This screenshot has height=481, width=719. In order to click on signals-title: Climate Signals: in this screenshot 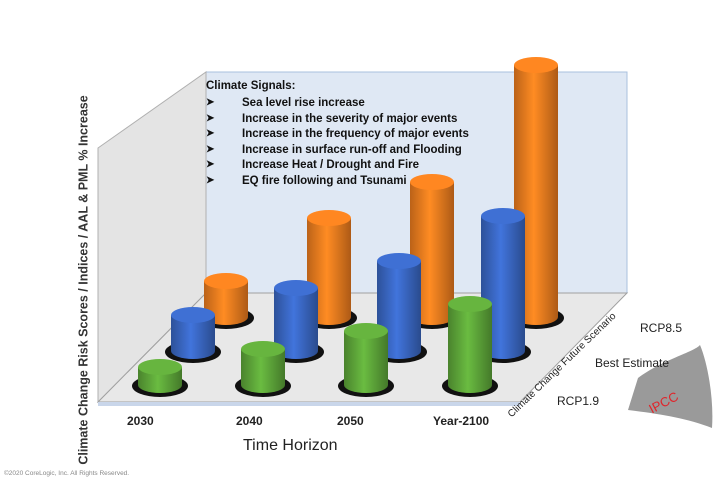, I will do `click(251, 86)`.